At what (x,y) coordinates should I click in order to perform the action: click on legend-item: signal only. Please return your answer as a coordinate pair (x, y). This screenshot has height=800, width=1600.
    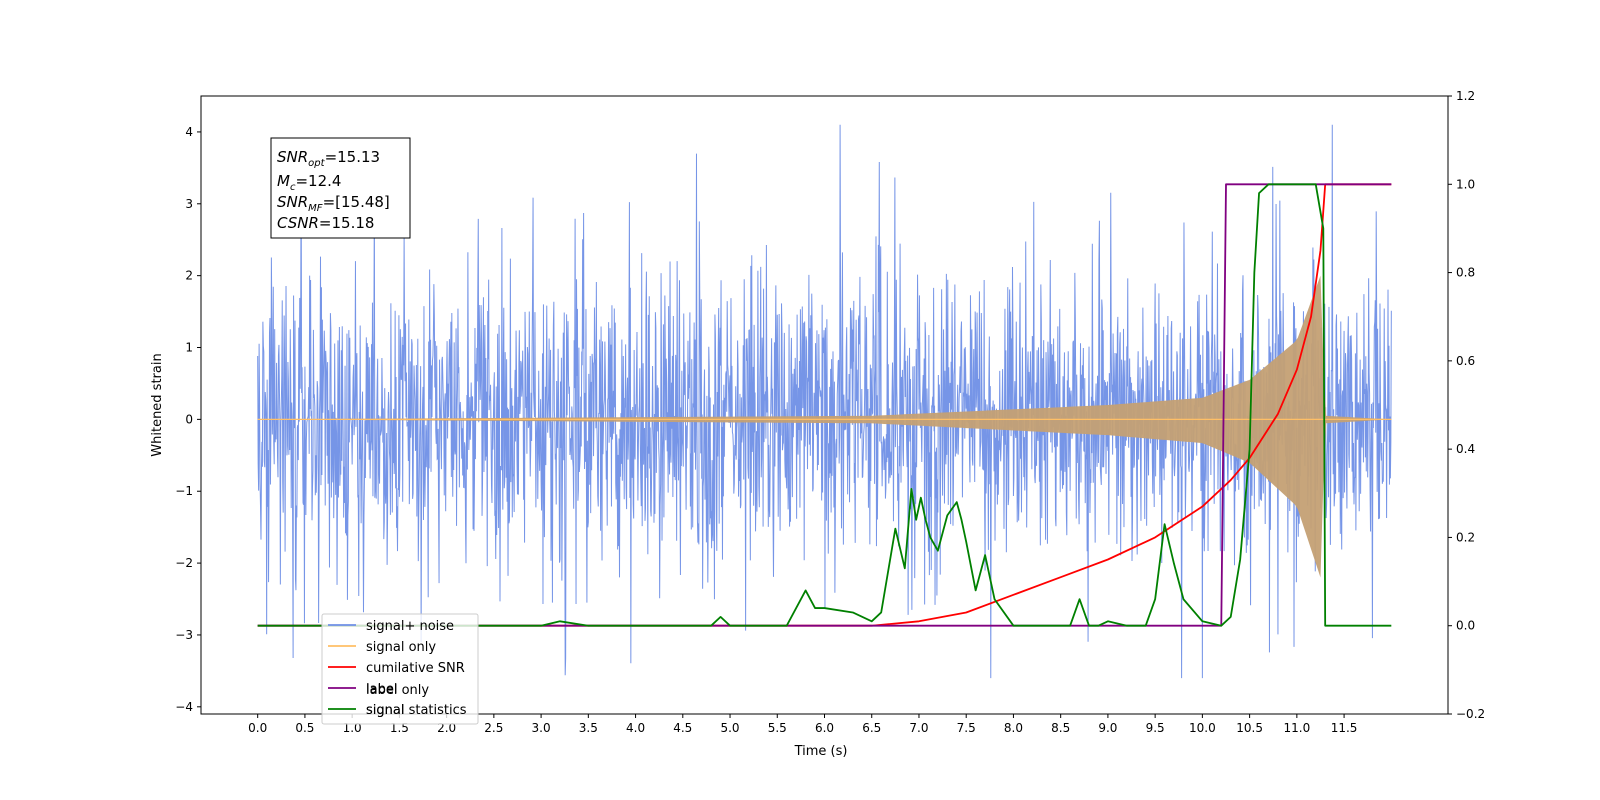
    Looking at the image, I should click on (382, 647).